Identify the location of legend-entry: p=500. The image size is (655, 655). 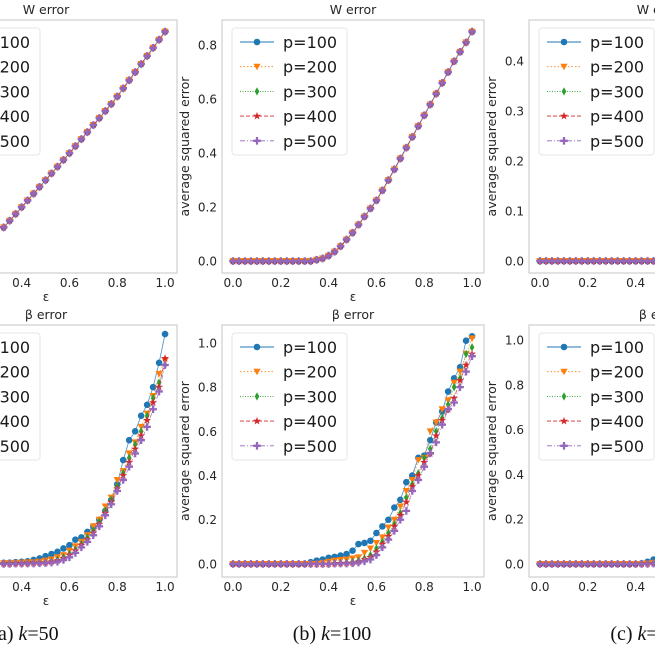
(15, 446).